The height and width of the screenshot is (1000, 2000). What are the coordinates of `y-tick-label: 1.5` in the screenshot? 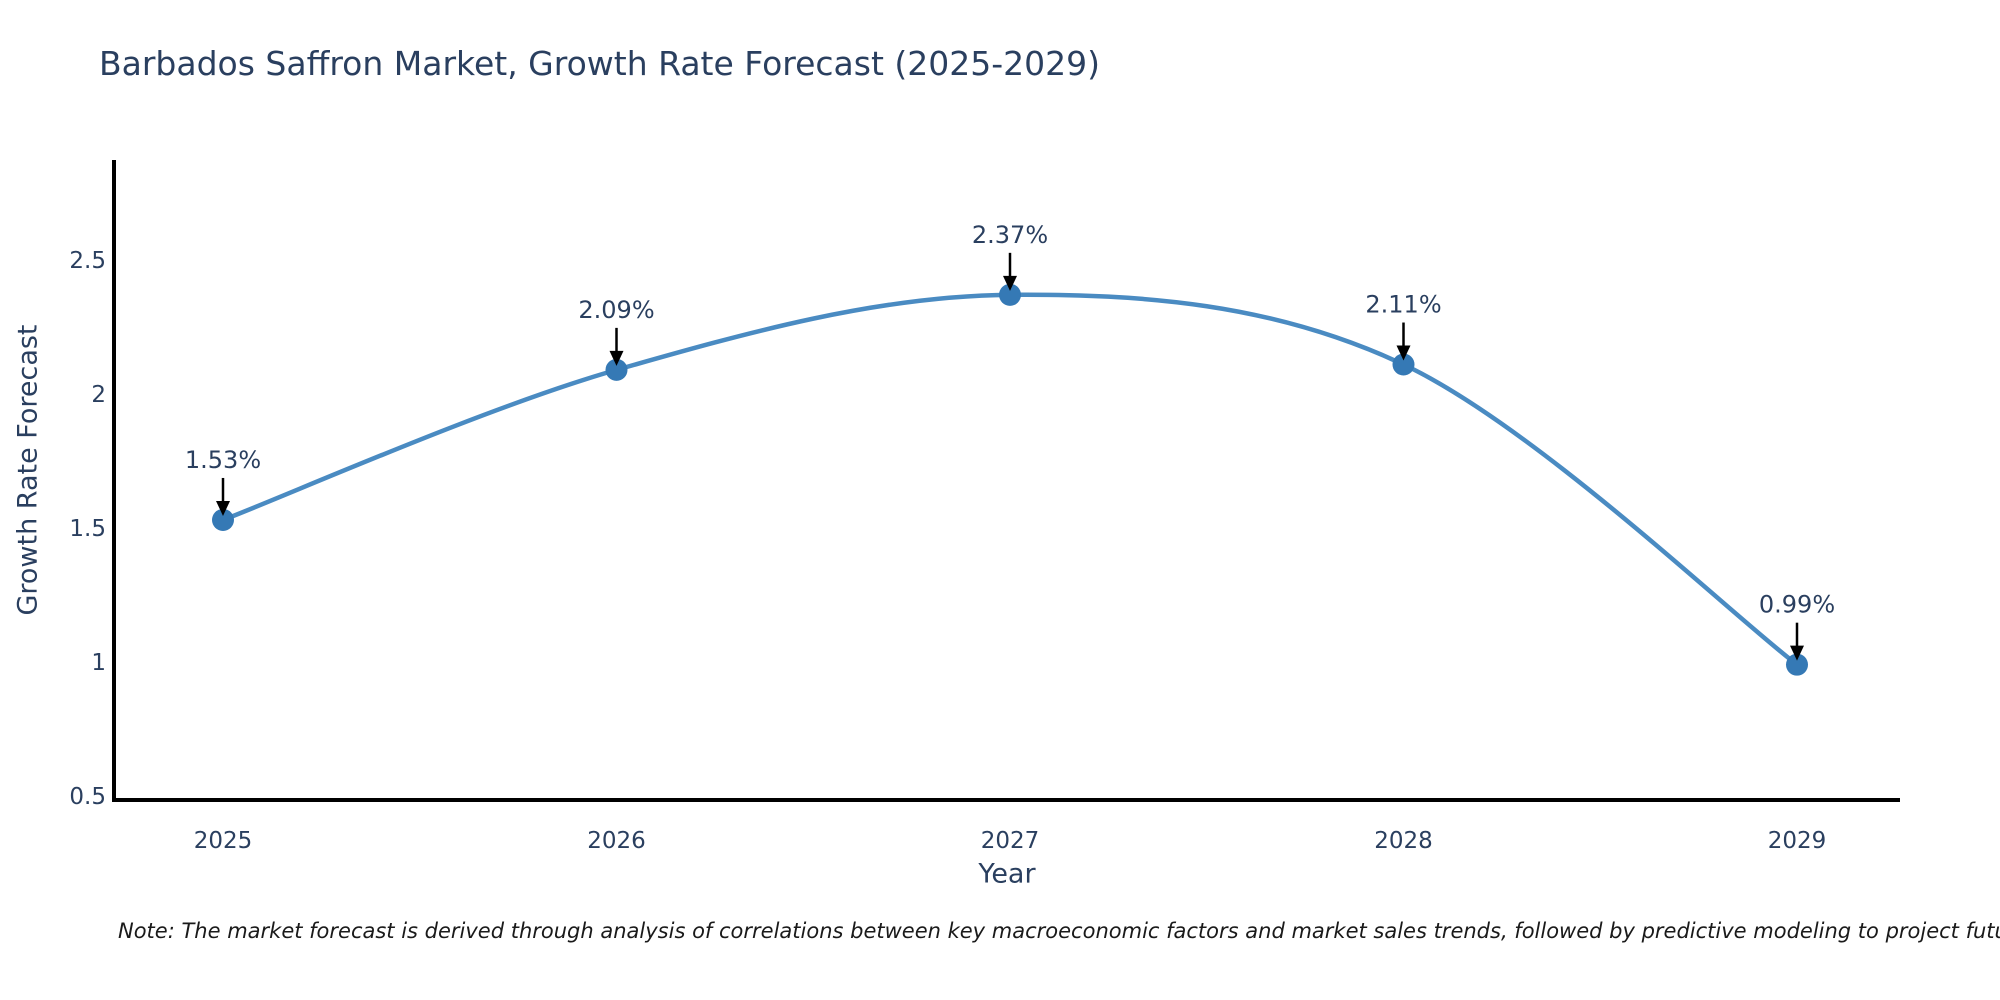 It's located at (87, 529).